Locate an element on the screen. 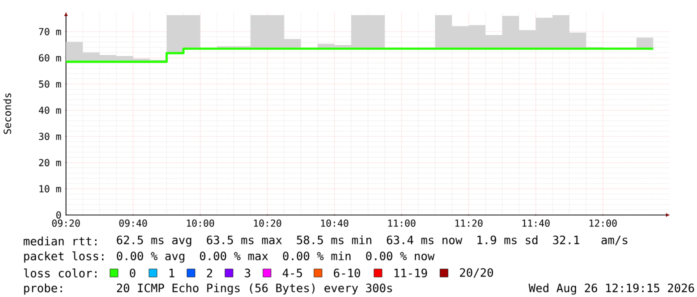 The width and height of the screenshot is (697, 297). x-tick-label: 11:40 is located at coordinates (536, 223).